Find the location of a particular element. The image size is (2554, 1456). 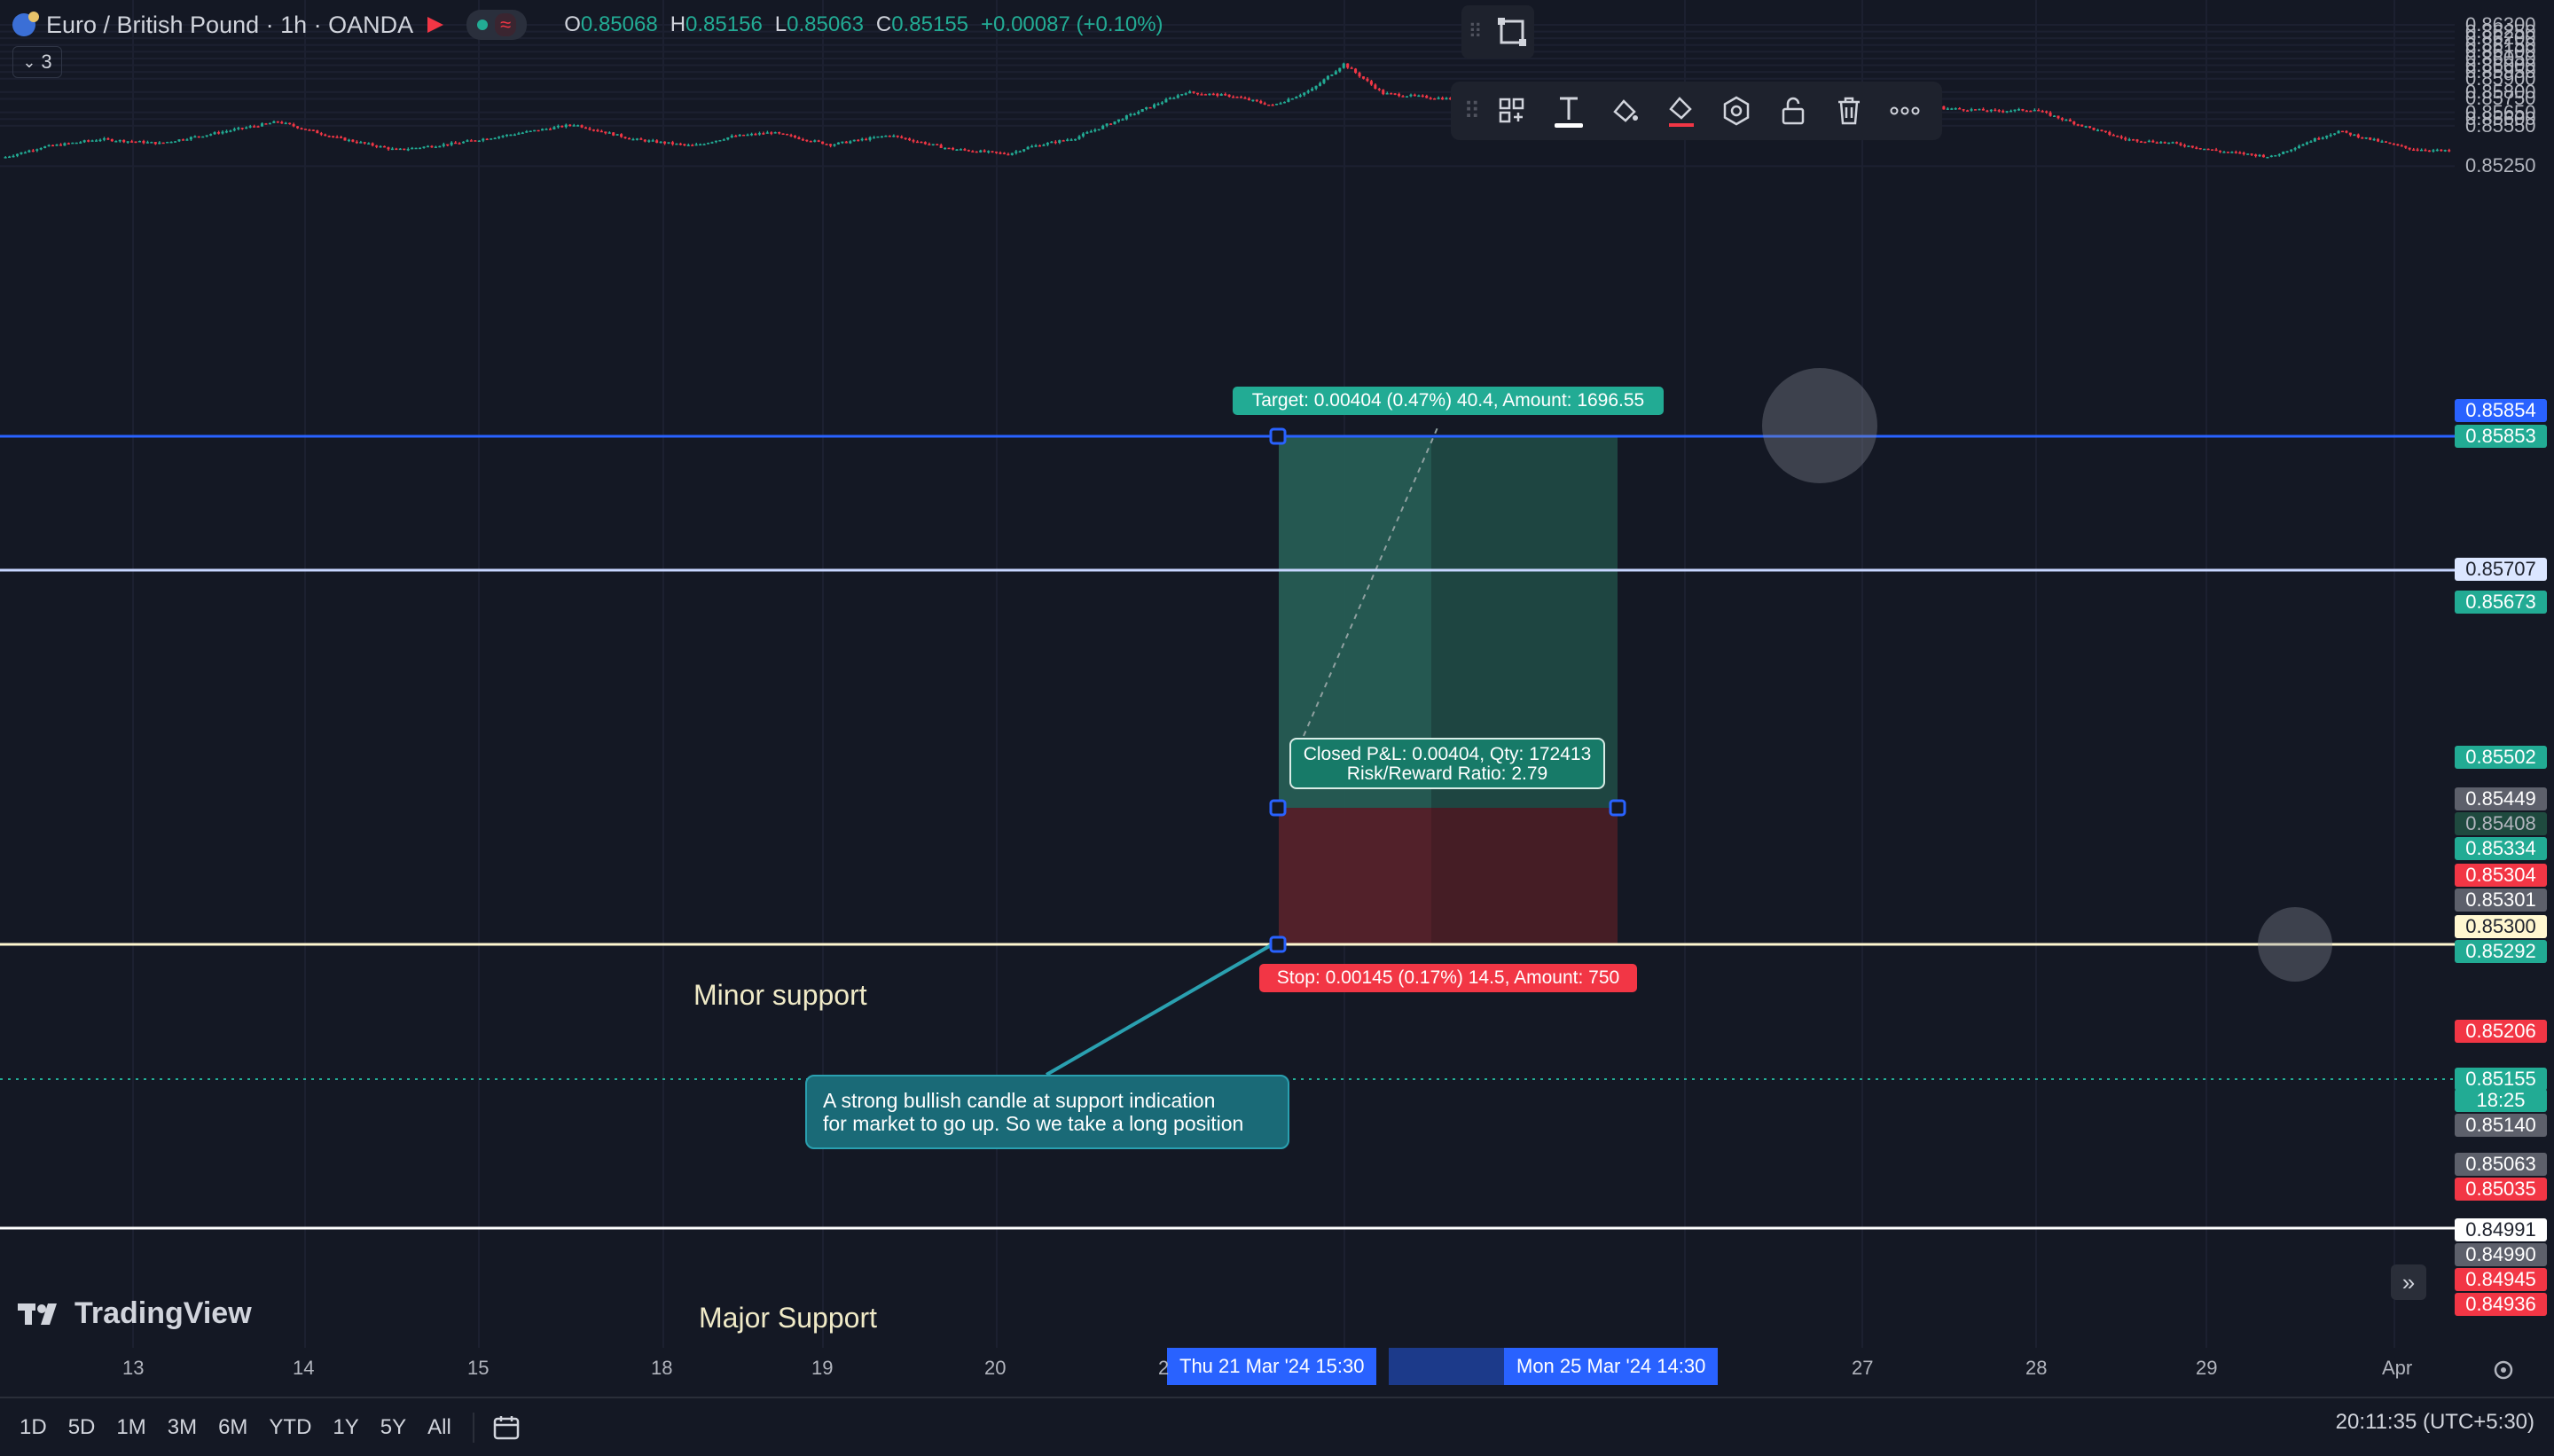

settings-button is located at coordinates (1737, 111).